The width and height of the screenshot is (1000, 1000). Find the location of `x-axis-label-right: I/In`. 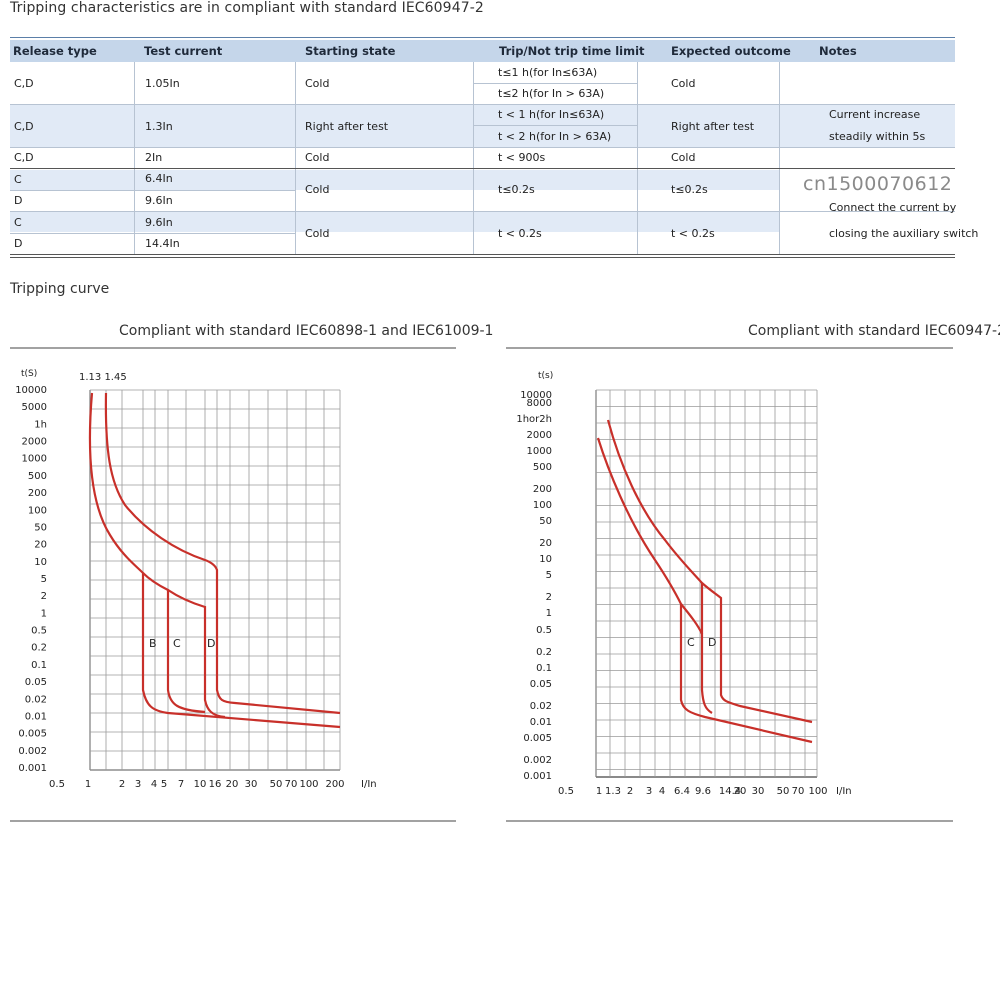

x-axis-label-right: I/In is located at coordinates (844, 791).